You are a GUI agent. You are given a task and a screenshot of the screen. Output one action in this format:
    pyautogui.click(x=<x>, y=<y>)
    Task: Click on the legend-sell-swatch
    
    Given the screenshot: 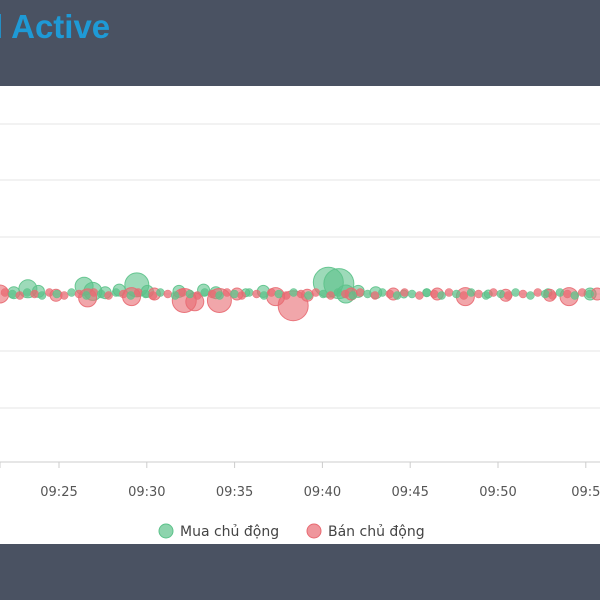 What is the action you would take?
    pyautogui.click(x=314, y=531)
    